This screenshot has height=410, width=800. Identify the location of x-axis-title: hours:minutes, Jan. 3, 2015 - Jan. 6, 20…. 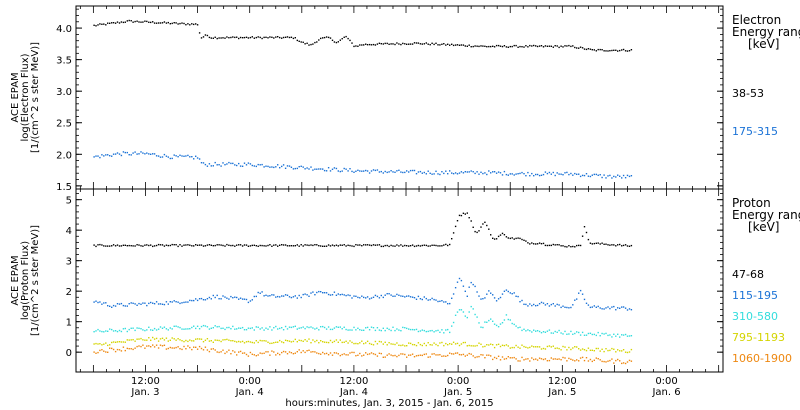
(389, 403).